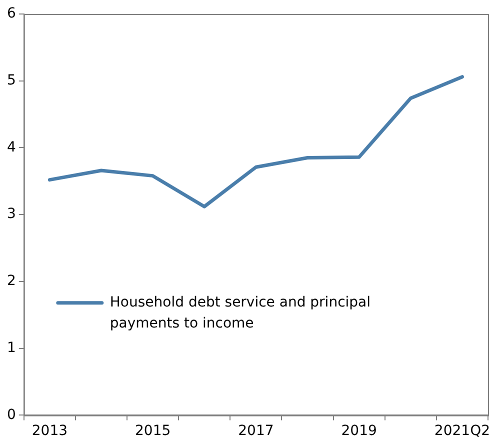 This screenshot has height=447, width=496. I want to click on y-tick-label: 5, so click(11, 80).